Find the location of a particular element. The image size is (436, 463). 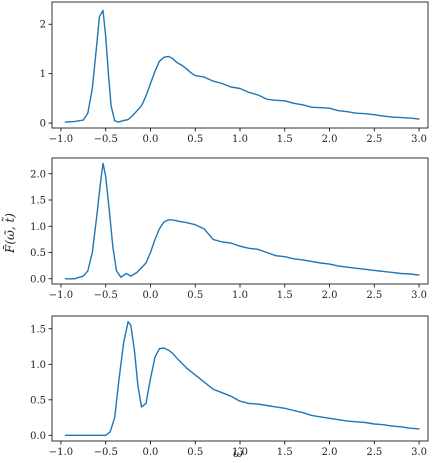

x-axis-label: ω̃ is located at coordinates (238, 453).